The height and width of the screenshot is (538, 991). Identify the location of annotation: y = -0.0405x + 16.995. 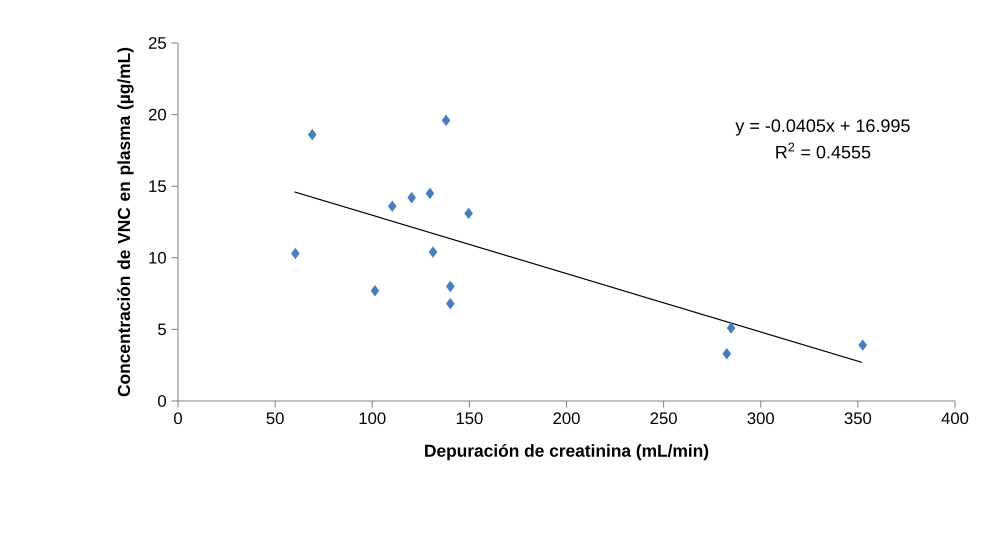
(822, 127).